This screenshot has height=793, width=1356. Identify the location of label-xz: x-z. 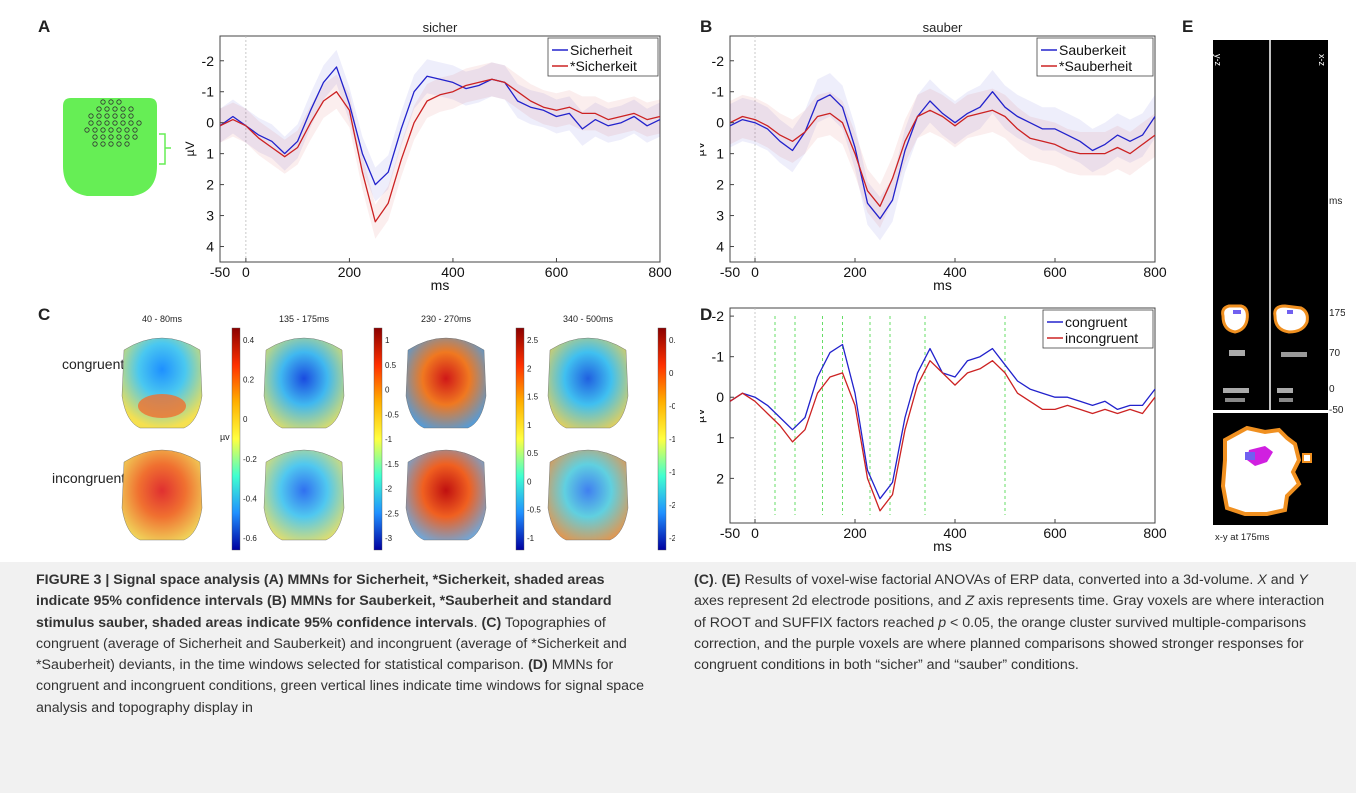
(1322, 60).